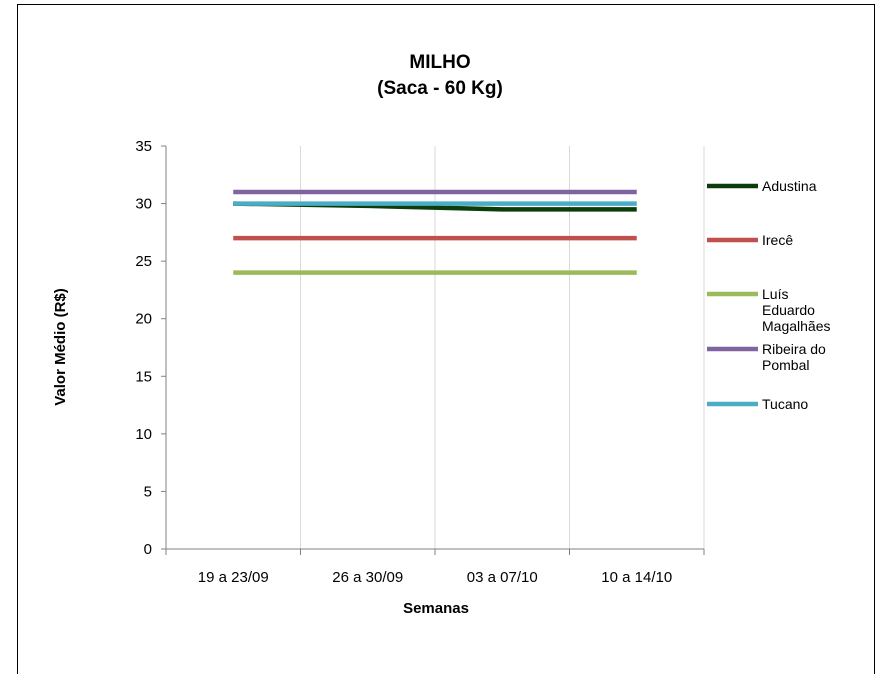 This screenshot has height=675, width=878. Describe the element at coordinates (60, 347) in the screenshot. I see `y-axis-title: Valor Médio (R$)` at that location.